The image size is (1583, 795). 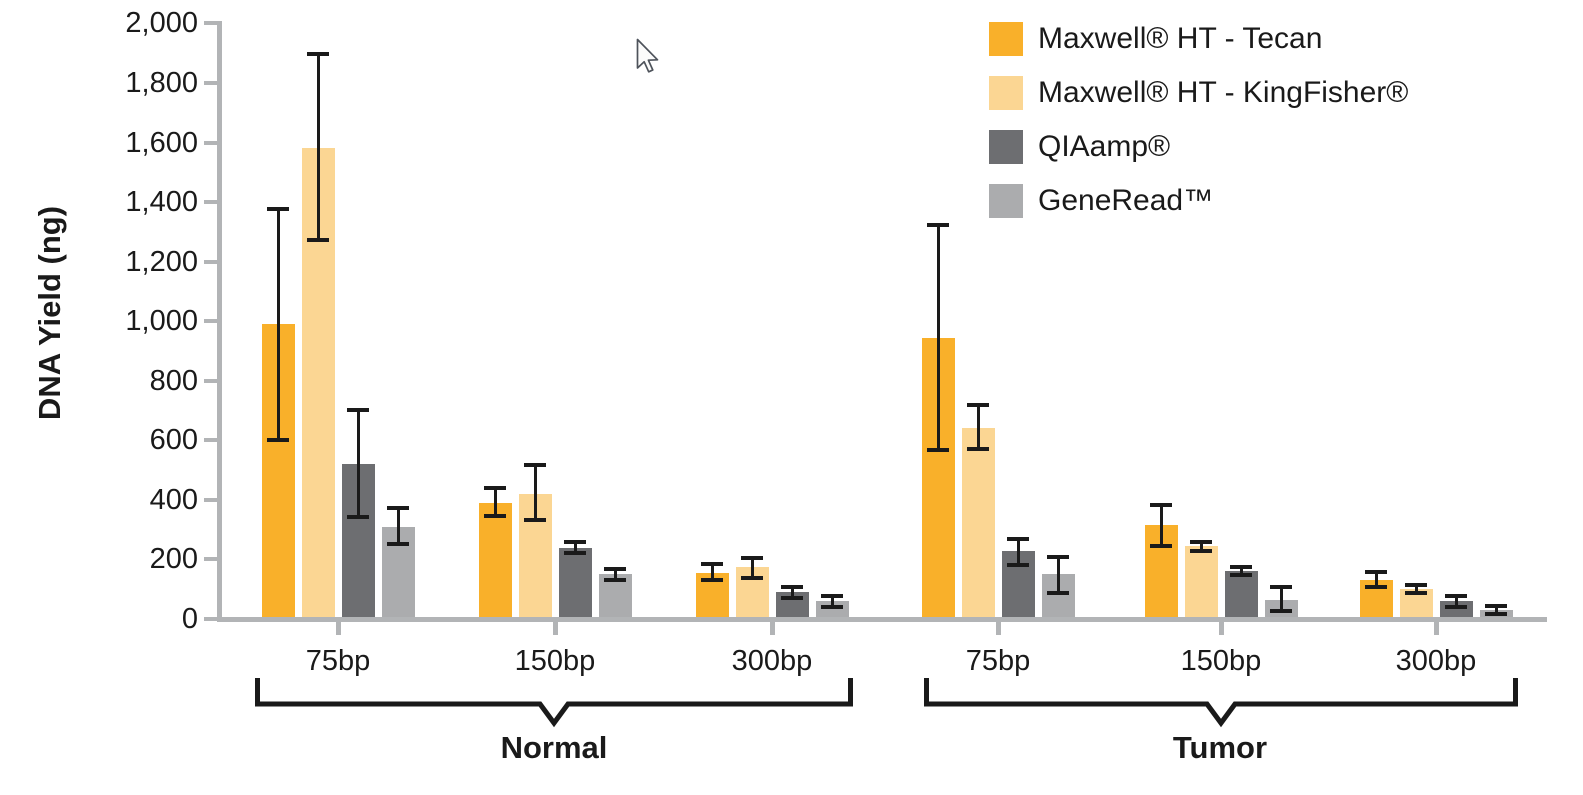 I want to click on bar-tumor-150bp-series2, so click(x=1241, y=595).